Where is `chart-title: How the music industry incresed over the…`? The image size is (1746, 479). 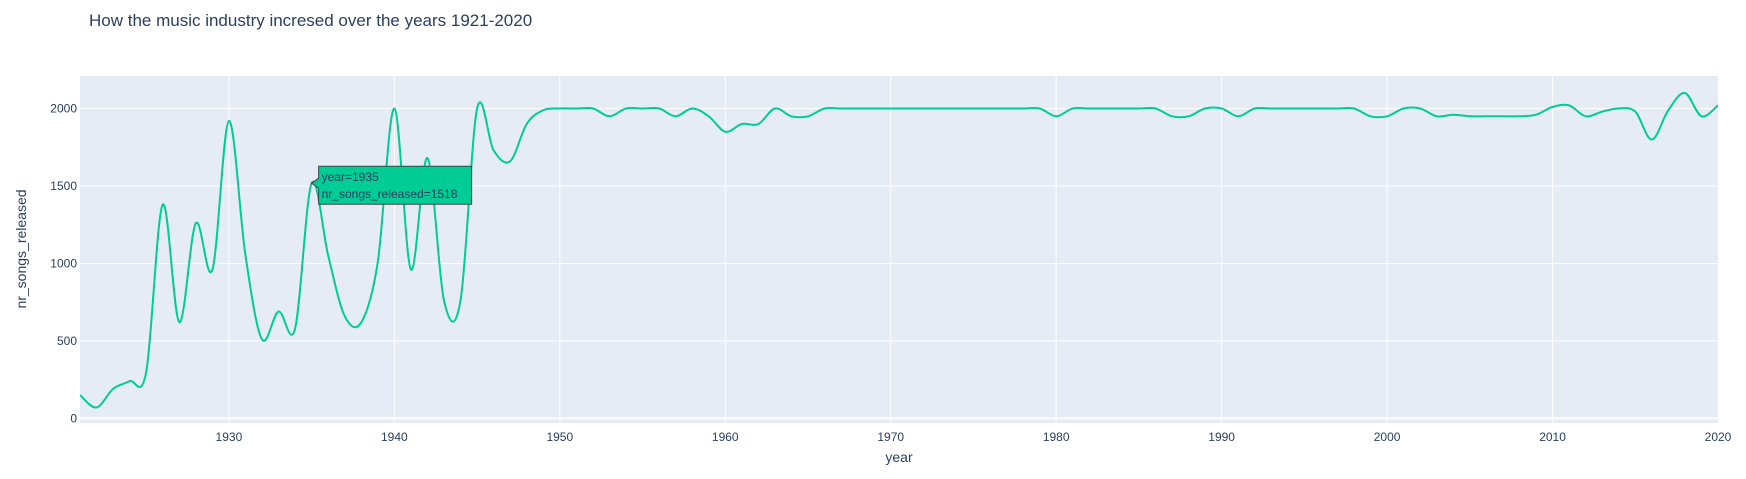 chart-title: How the music industry incresed over the… is located at coordinates (310, 20).